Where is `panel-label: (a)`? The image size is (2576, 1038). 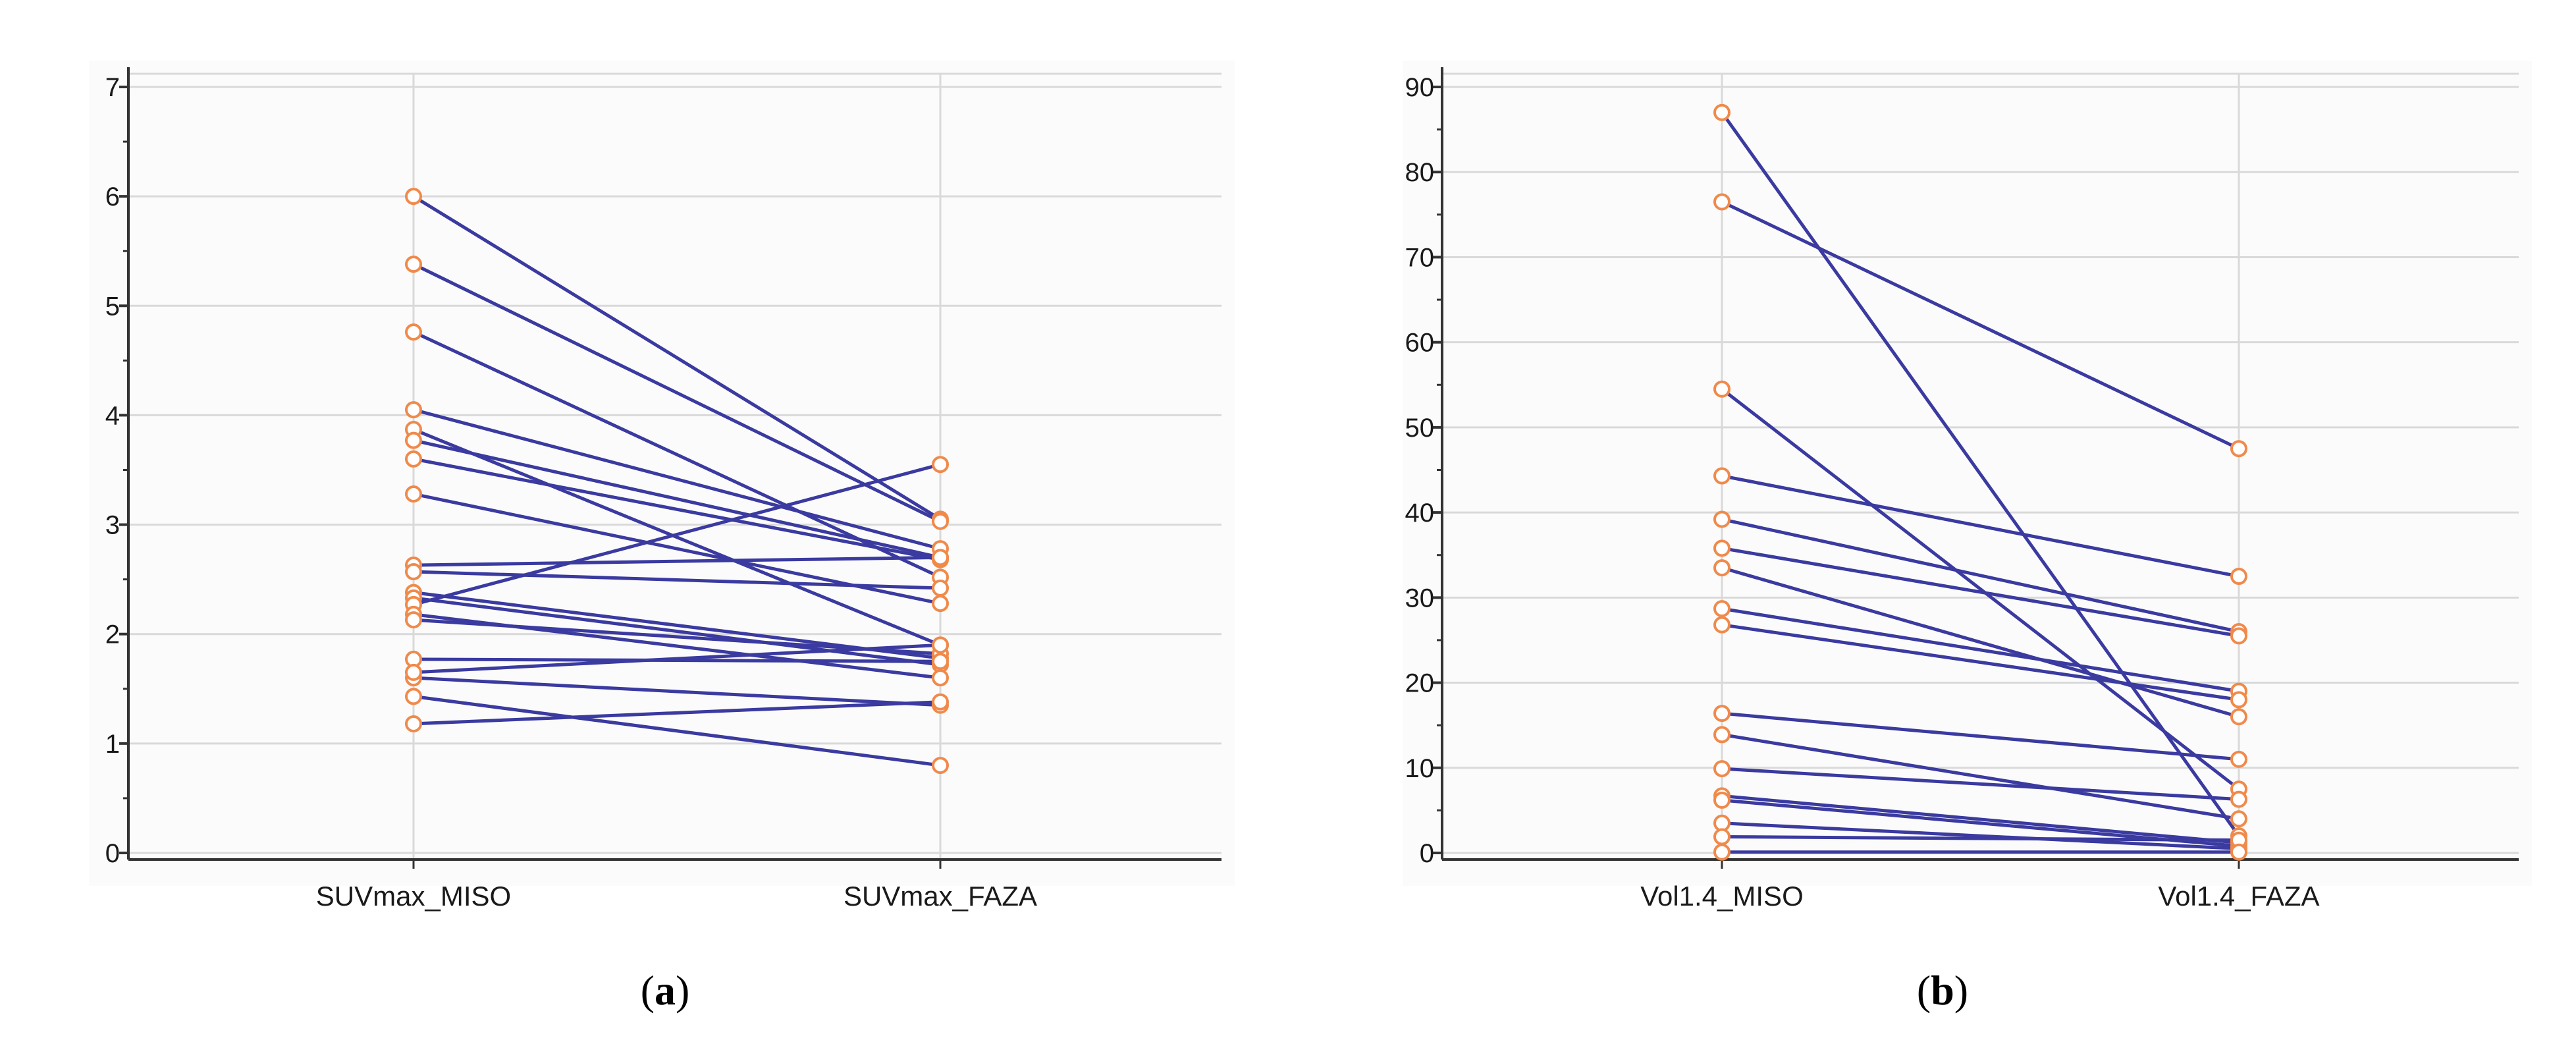 panel-label: (a) is located at coordinates (665, 990).